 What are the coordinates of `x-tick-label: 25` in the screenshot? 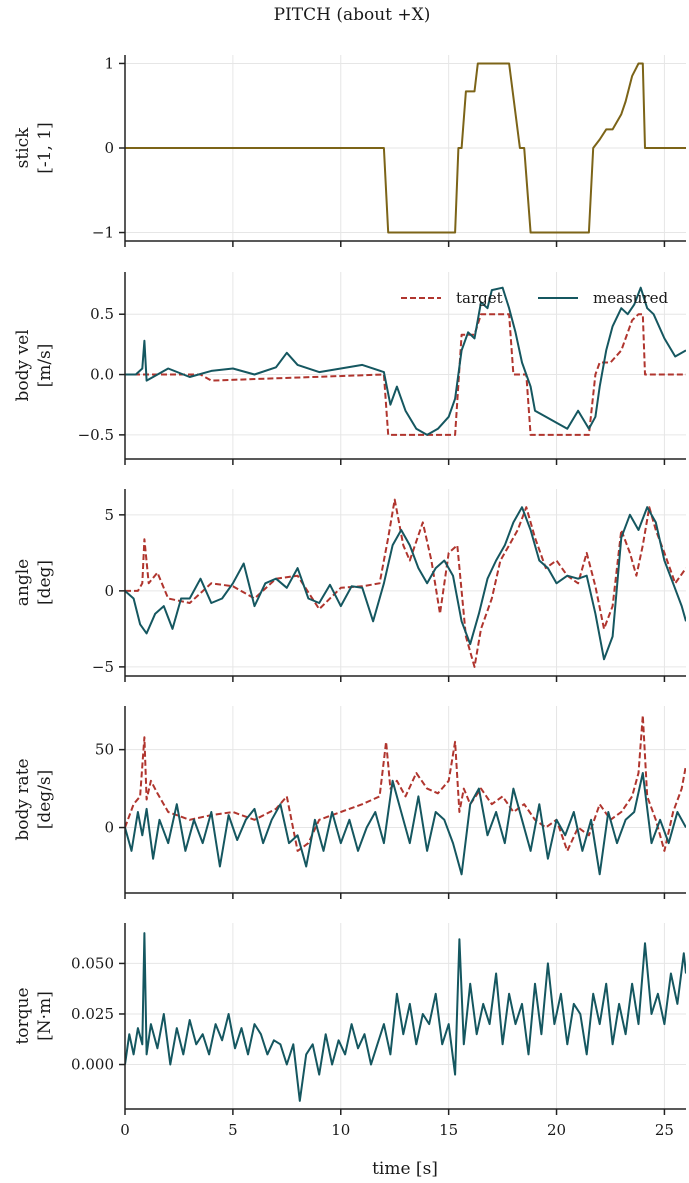 It's located at (664, 1130).